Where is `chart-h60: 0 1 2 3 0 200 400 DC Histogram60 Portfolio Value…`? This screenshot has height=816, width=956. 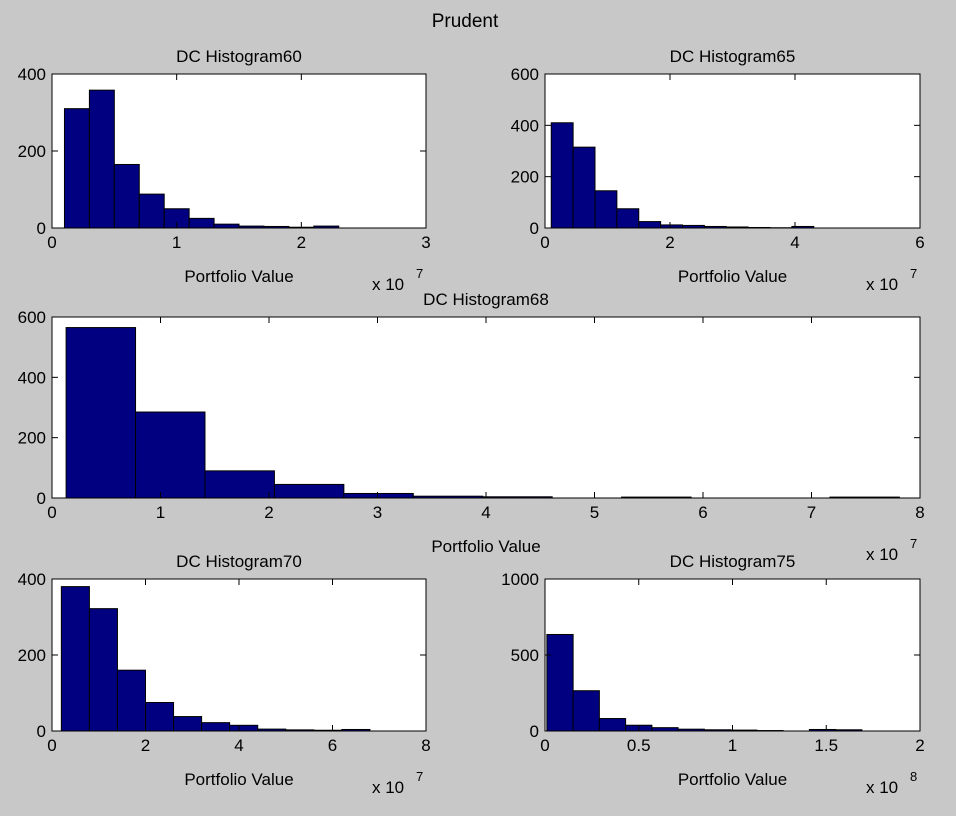
chart-h60: 0 1 2 3 0 200 400 DC Histogram60 Portfolio Value… is located at coordinates (224, 170).